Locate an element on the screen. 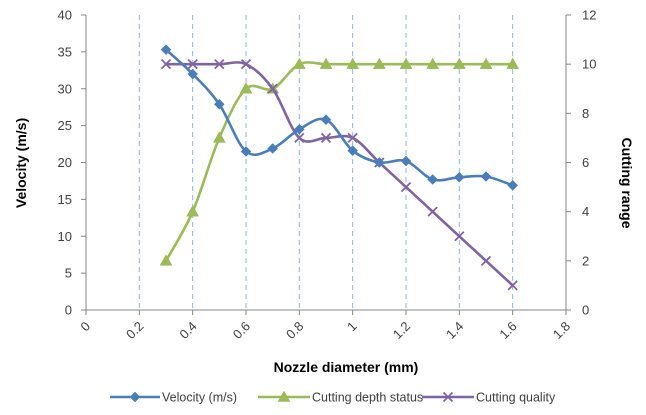 The image size is (646, 415). y-tick-label-5: 25 is located at coordinates (65, 125).